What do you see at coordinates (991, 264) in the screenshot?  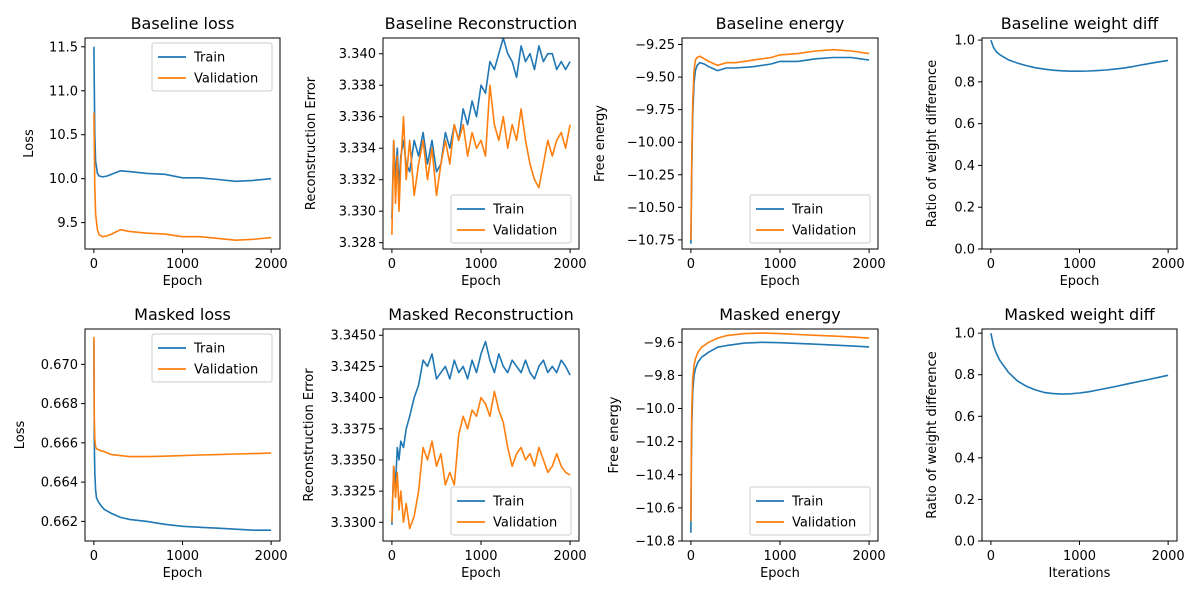 I see `chart-3-xtick-label: 0` at bounding box center [991, 264].